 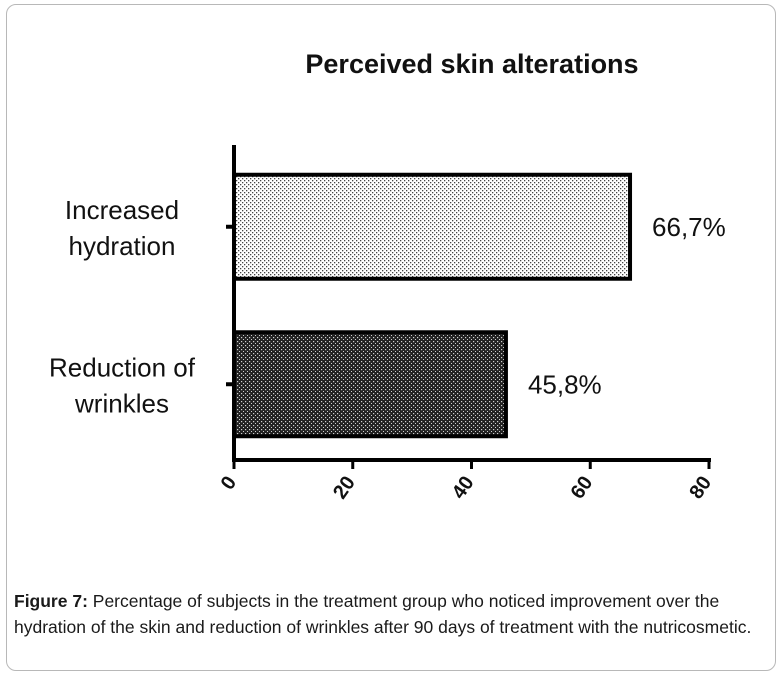 I want to click on x-tick-label-3: 60, so click(x=582, y=487).